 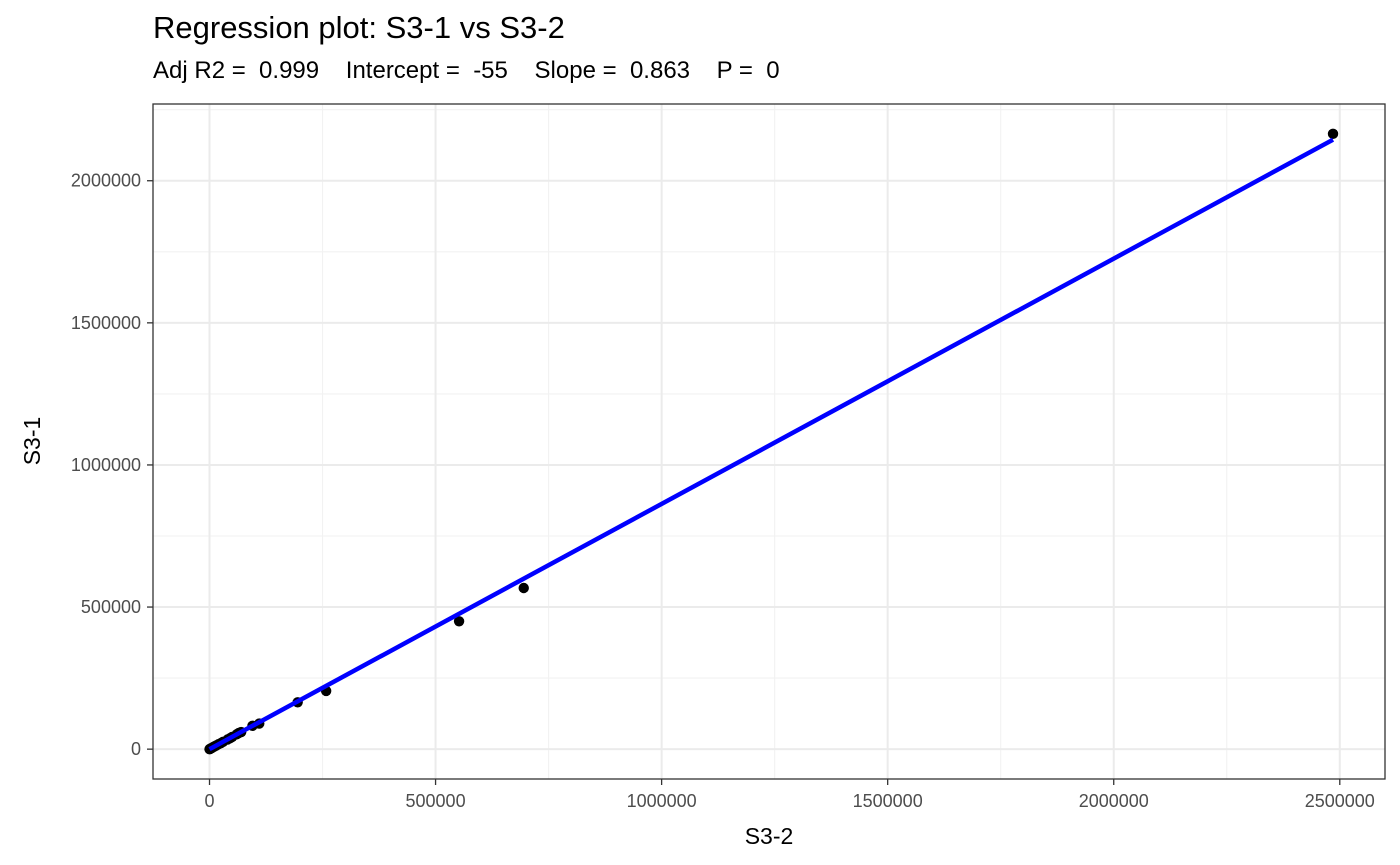 I want to click on x-tick-label: 2500000, so click(x=1340, y=801).